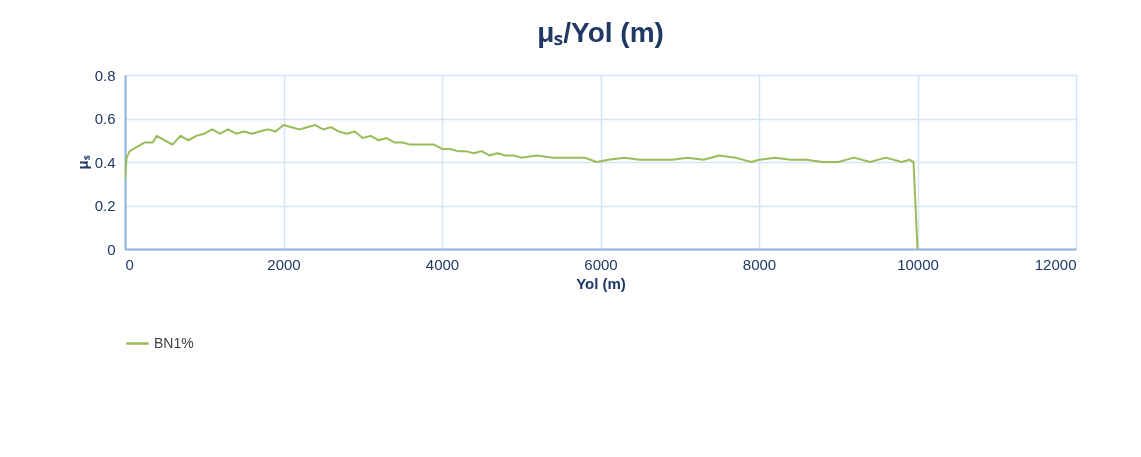 The width and height of the screenshot is (1141, 457). What do you see at coordinates (129, 264) in the screenshot?
I see `x-tick-label: 0` at bounding box center [129, 264].